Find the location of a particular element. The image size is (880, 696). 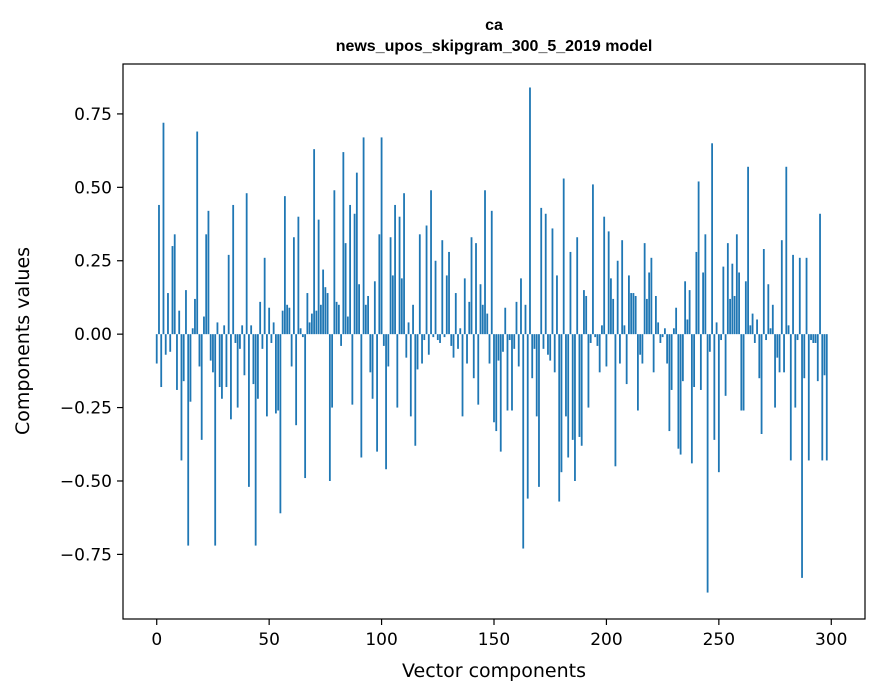

y-tick-label: −0.25 is located at coordinates (86, 409).